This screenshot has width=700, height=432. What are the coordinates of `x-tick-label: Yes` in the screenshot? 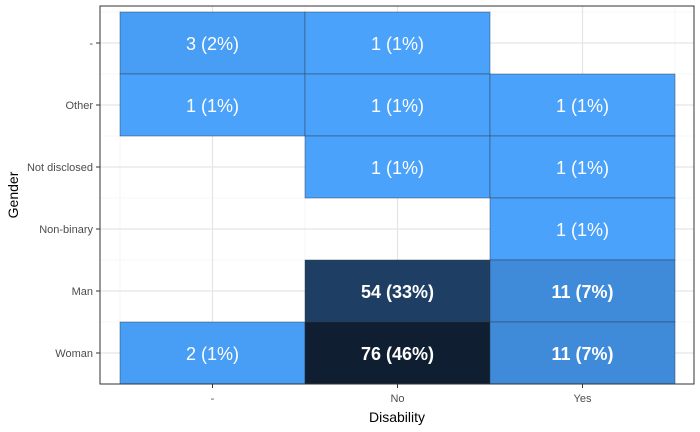 It's located at (583, 399).